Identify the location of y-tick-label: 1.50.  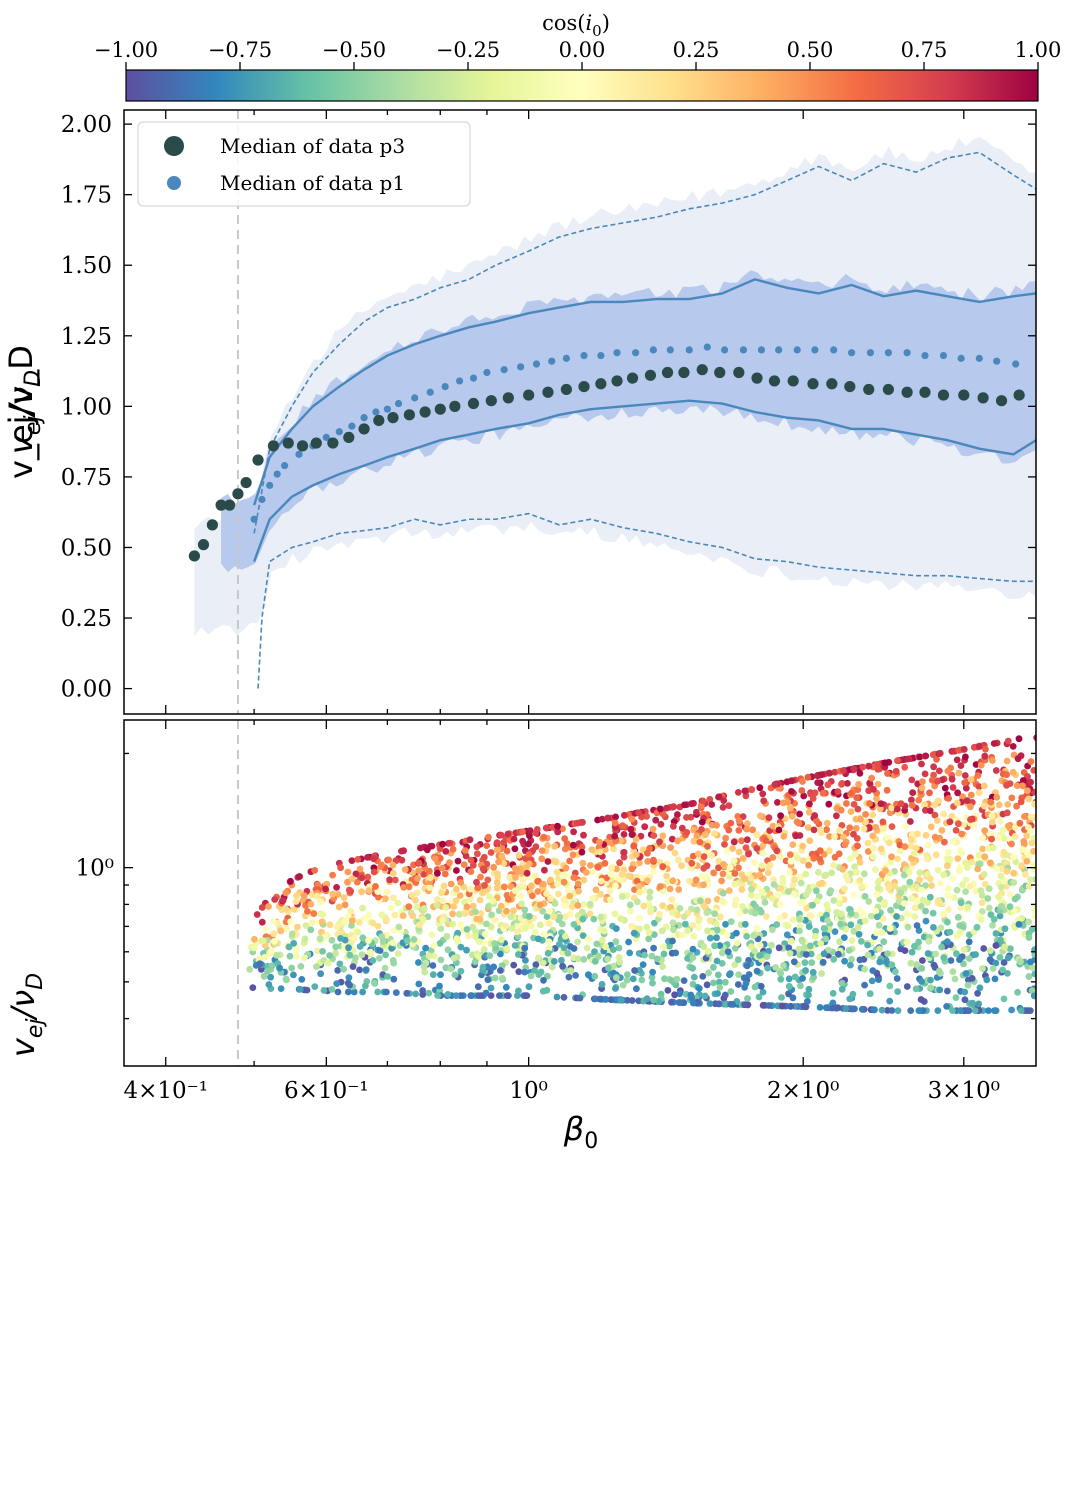
(86, 266).